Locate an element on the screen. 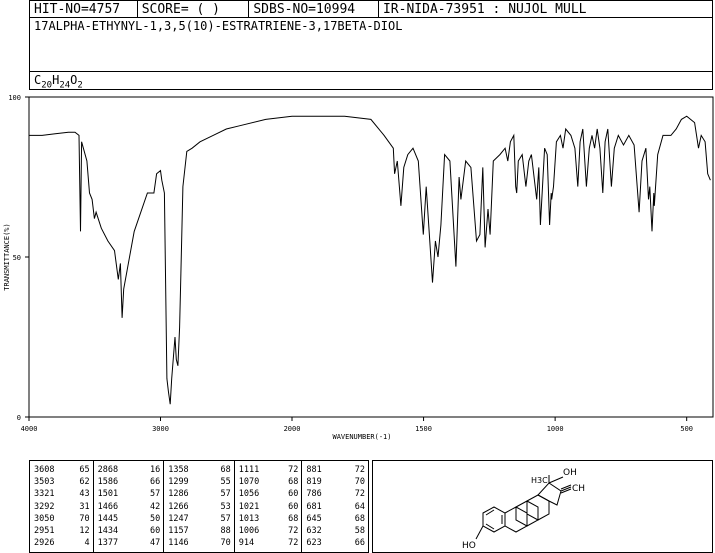 The height and width of the screenshot is (553, 715). peak-wavenumber: 1299 is located at coordinates (178, 482).